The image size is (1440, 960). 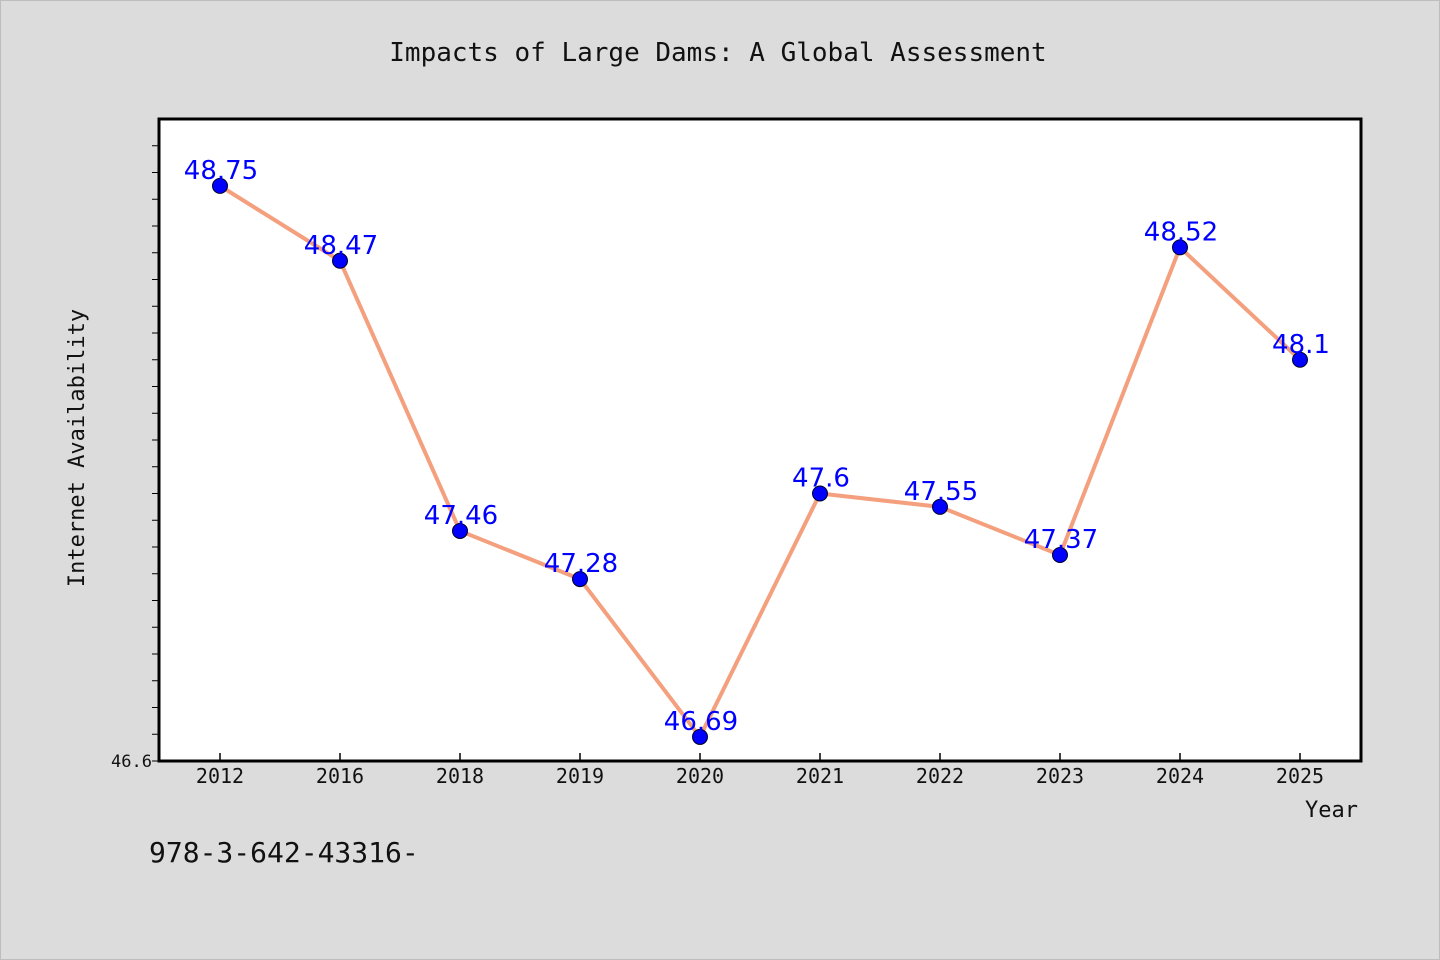 I want to click on x-tick-label: 2024, so click(x=1180, y=776).